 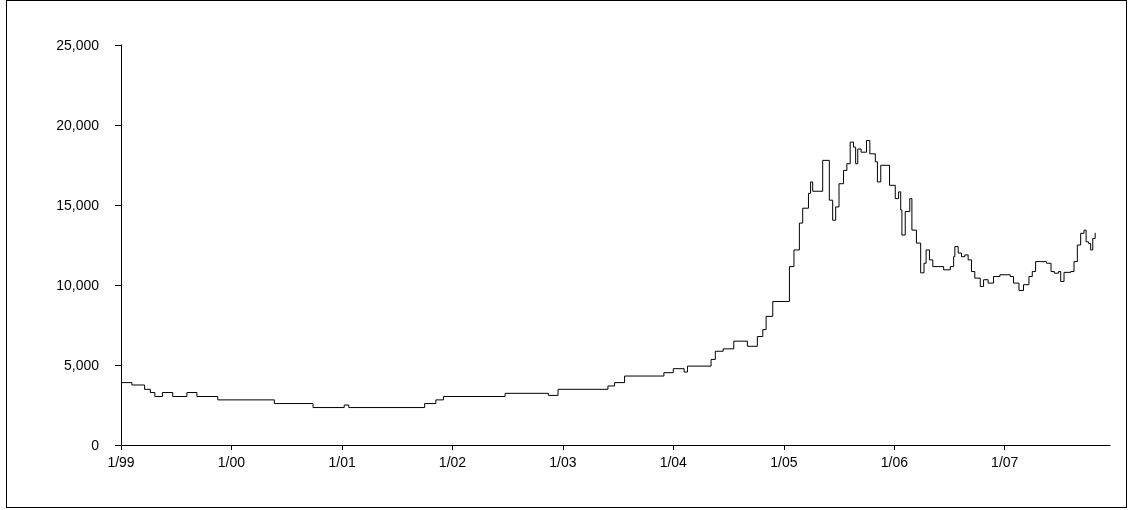 What do you see at coordinates (563, 462) in the screenshot?
I see `x-tick-label: 1/03` at bounding box center [563, 462].